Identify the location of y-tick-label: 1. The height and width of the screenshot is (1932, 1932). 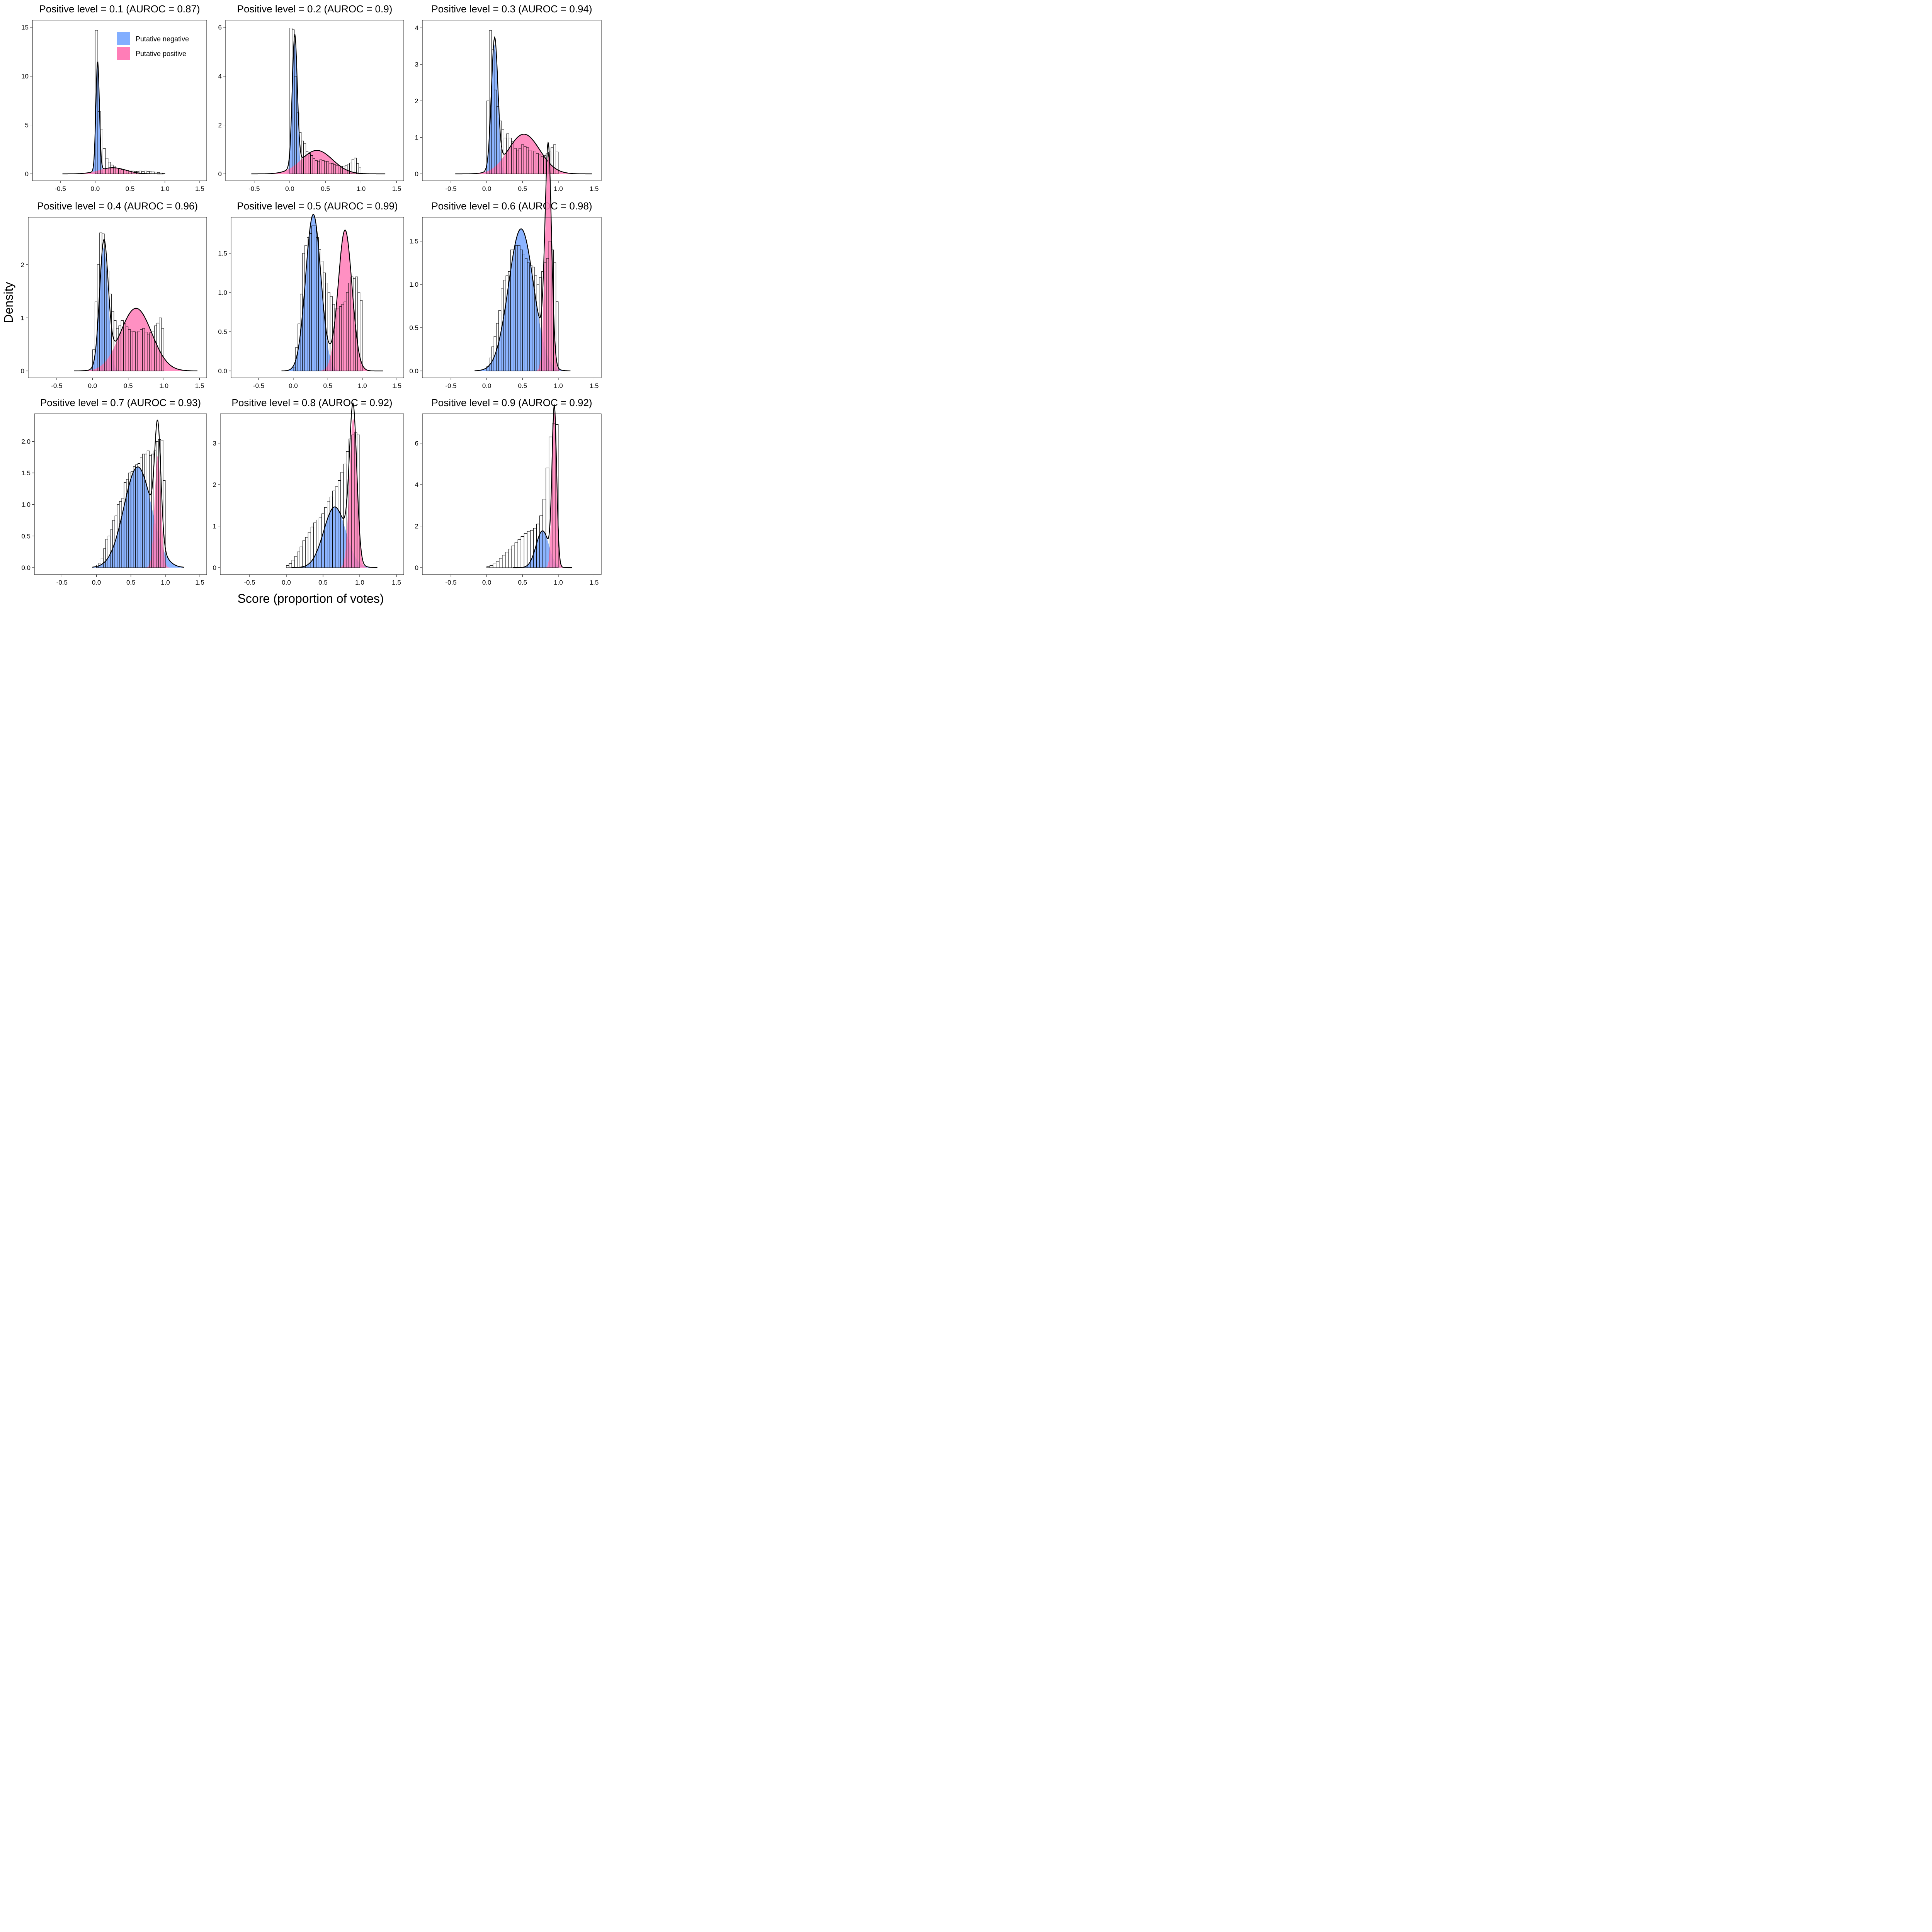
(417, 137).